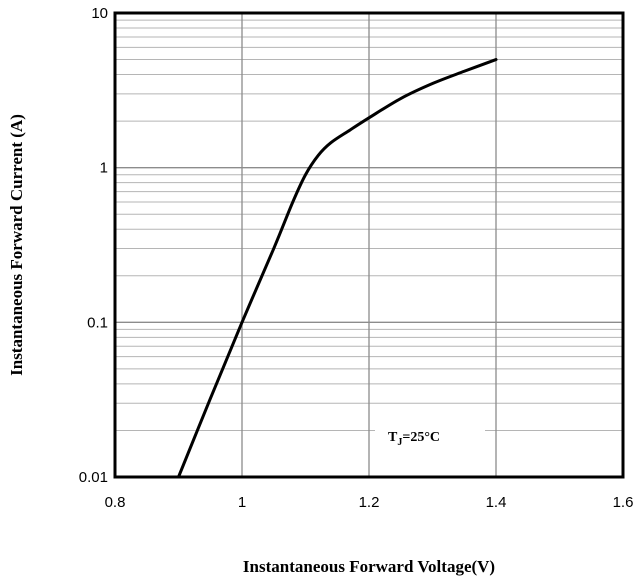 This screenshot has width=641, height=584. Describe the element at coordinates (16, 245) in the screenshot. I see `y-axis-title: Instantaneous Forward Current (A)` at that location.